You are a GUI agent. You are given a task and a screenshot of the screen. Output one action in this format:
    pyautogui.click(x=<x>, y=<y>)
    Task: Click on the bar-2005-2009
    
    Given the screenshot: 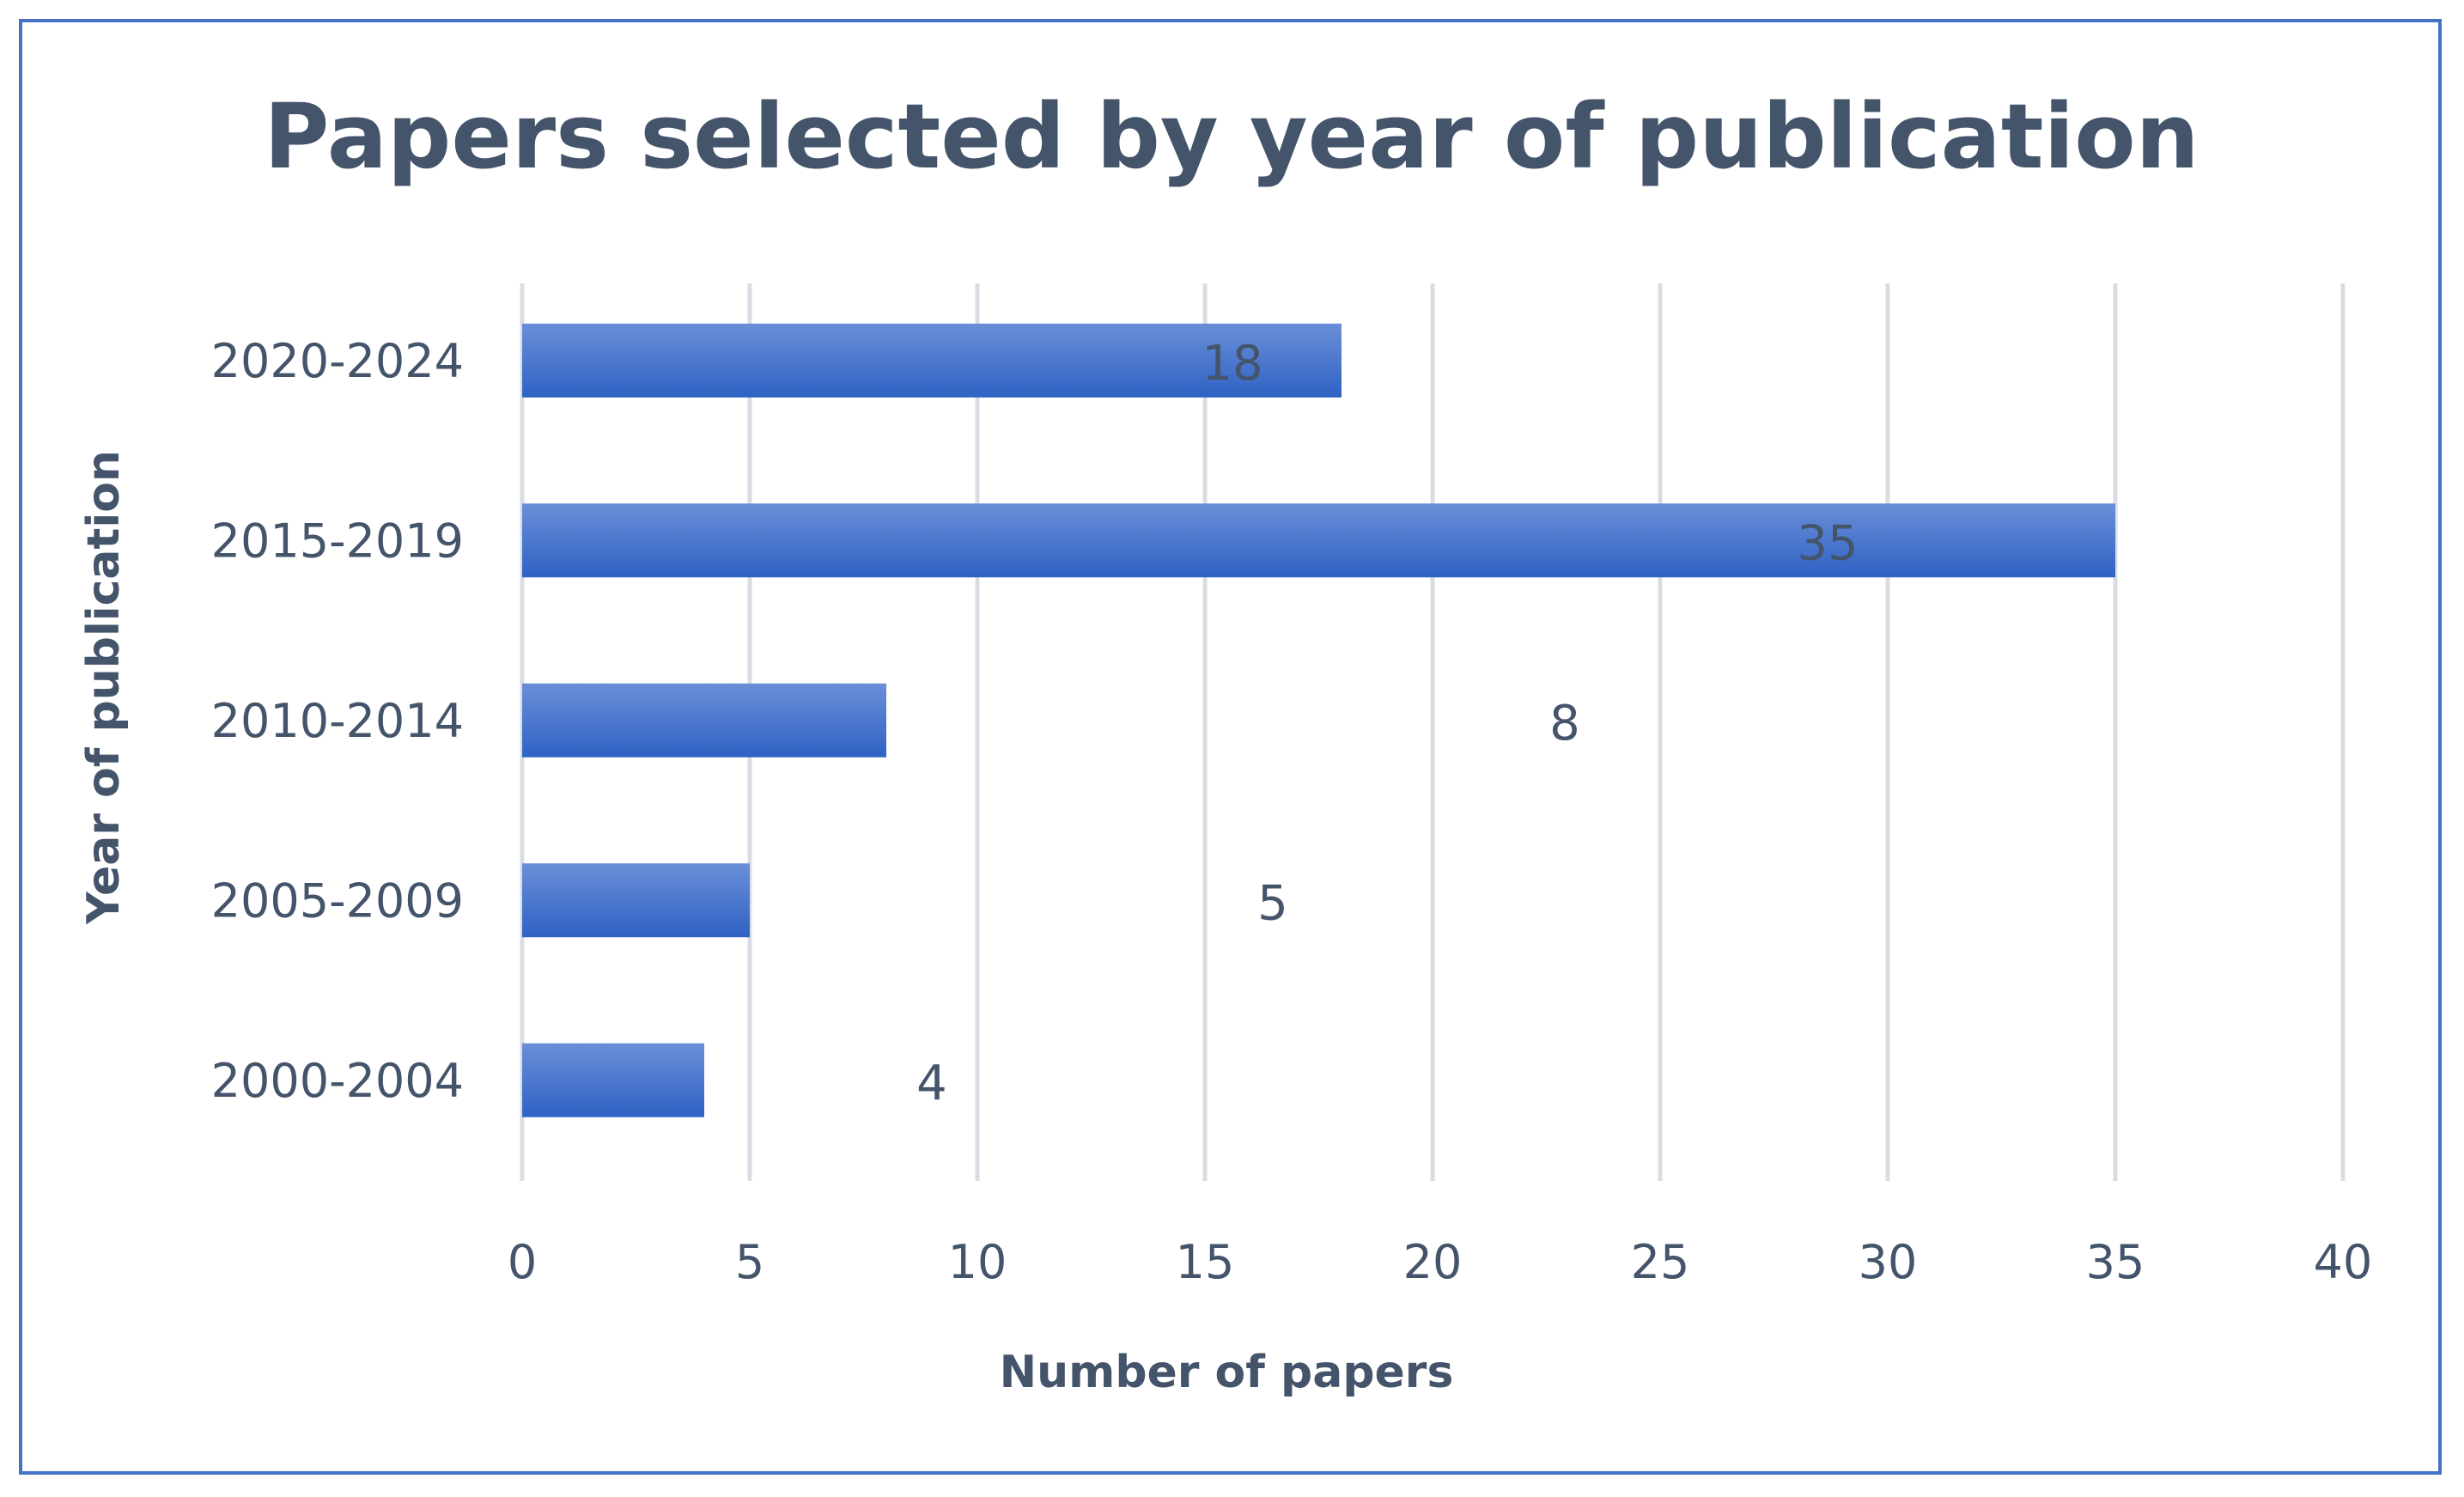 What is the action you would take?
    pyautogui.click(x=636, y=900)
    